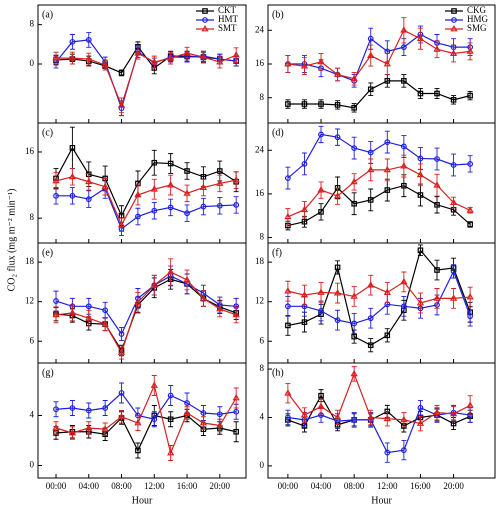 This screenshot has height=509, width=500. What do you see at coordinates (477, 28) in the screenshot?
I see `legend-label: SMG` at bounding box center [477, 28].